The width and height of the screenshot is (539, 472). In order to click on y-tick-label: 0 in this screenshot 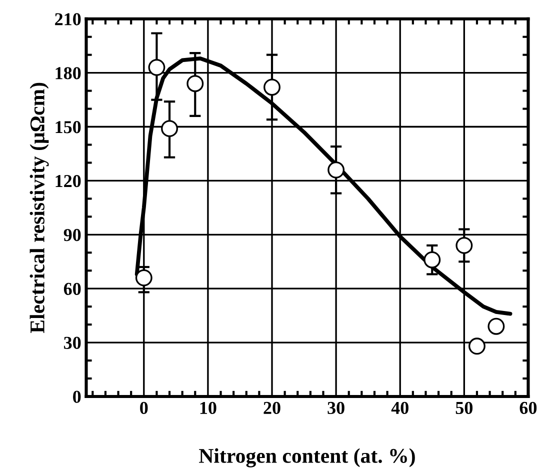, I will do `click(77, 396)`.